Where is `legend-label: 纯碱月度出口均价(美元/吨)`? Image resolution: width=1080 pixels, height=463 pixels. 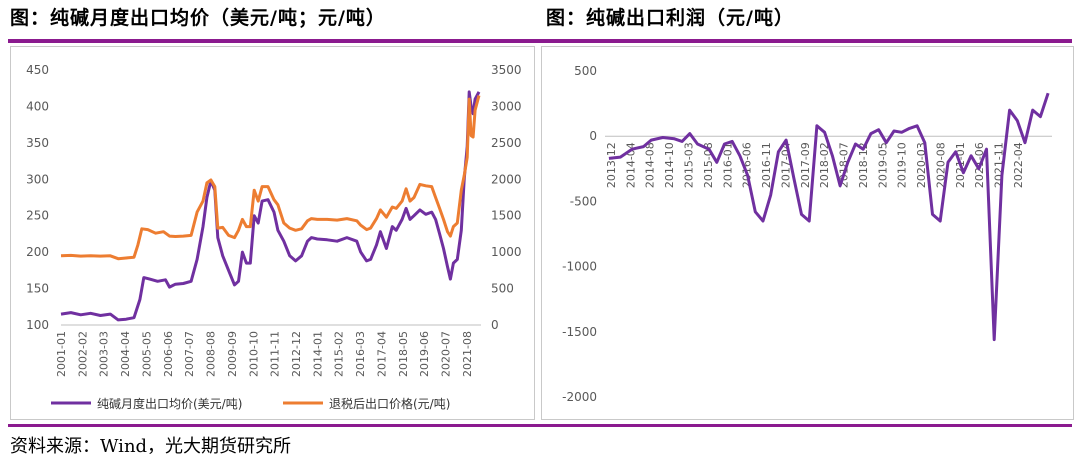 legend-label: 纯碱月度出口均价(美元/吨) is located at coordinates (169, 403).